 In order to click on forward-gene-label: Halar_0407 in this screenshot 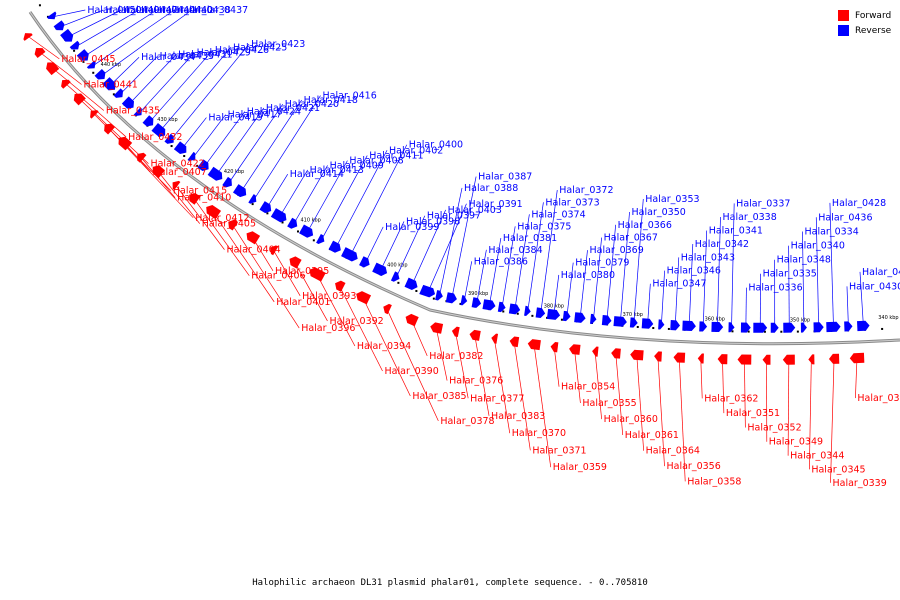, I will do `click(179, 172)`.